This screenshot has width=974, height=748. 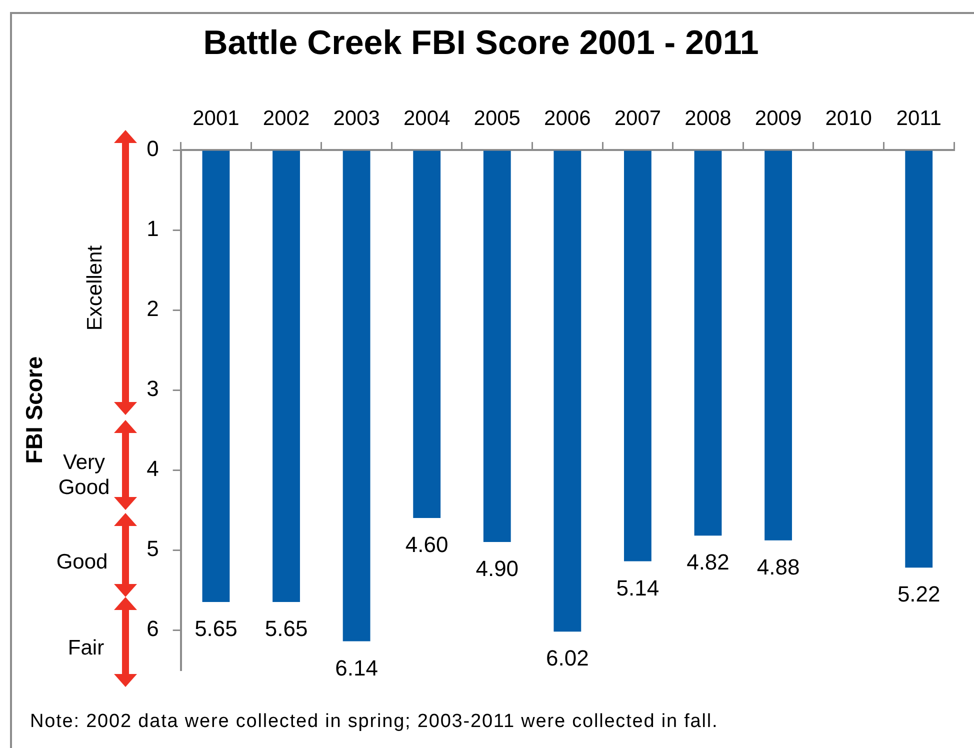 I want to click on chart-title: Battle Creek FBI Score 2001 - 2011, so click(x=481, y=43).